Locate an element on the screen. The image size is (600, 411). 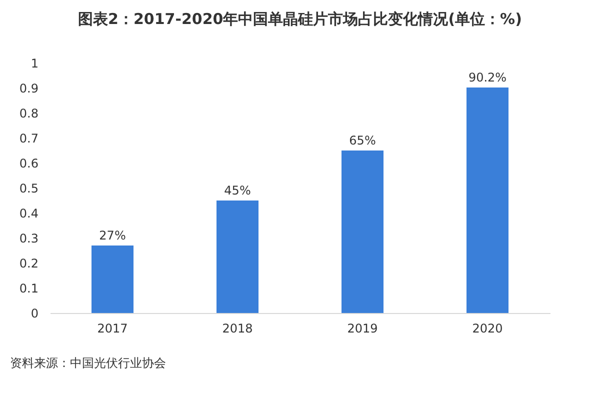
chart-title: 图表2：2017-2020年中国单晶硅片市场占比变化情况(单位：%) is located at coordinates (300, 19).